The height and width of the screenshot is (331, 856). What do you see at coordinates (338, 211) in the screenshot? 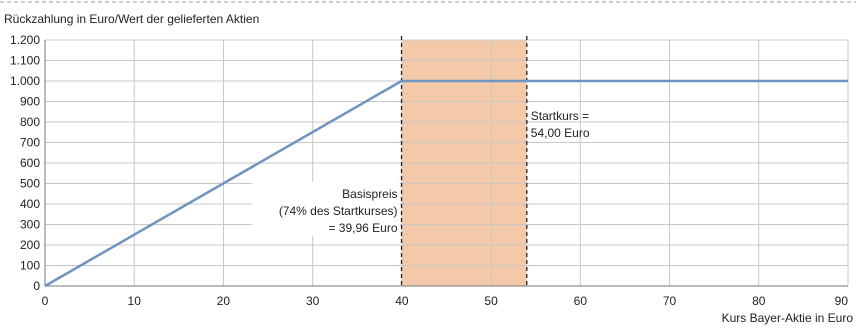
I see `annotation-basispreis-line: (74% des Startkurses)` at bounding box center [338, 211].